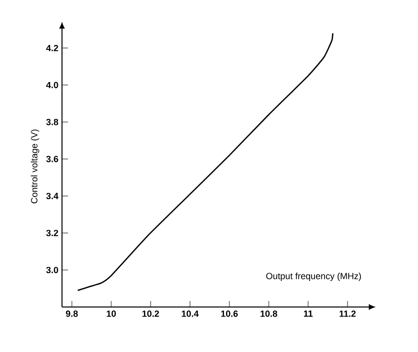 Image resolution: width=418 pixels, height=352 pixels. I want to click on y-tick-label: 3.8, so click(52, 122).